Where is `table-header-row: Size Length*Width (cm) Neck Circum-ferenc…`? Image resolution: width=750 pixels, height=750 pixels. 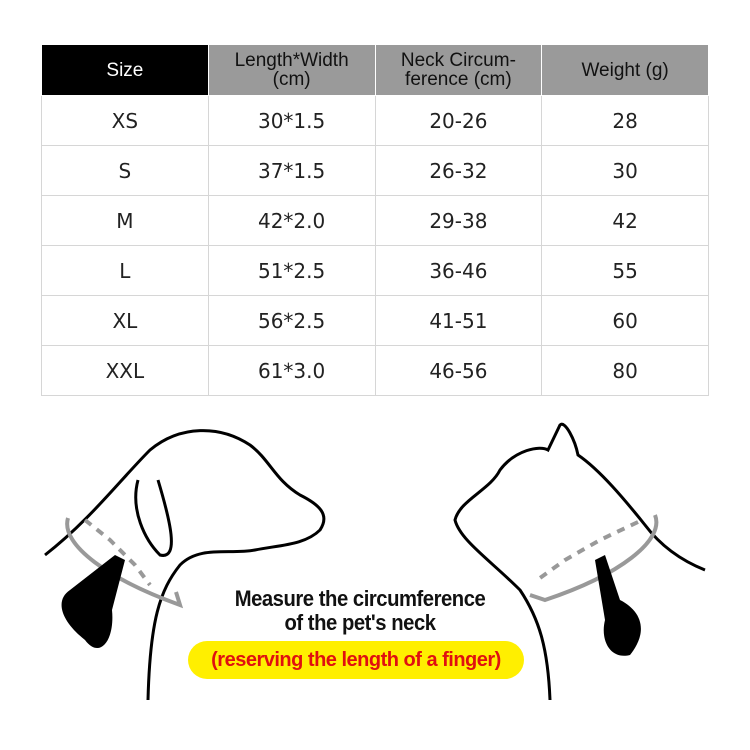 table-header-row: Size Length*Width (cm) Neck Circum-ferenc… is located at coordinates (375, 70).